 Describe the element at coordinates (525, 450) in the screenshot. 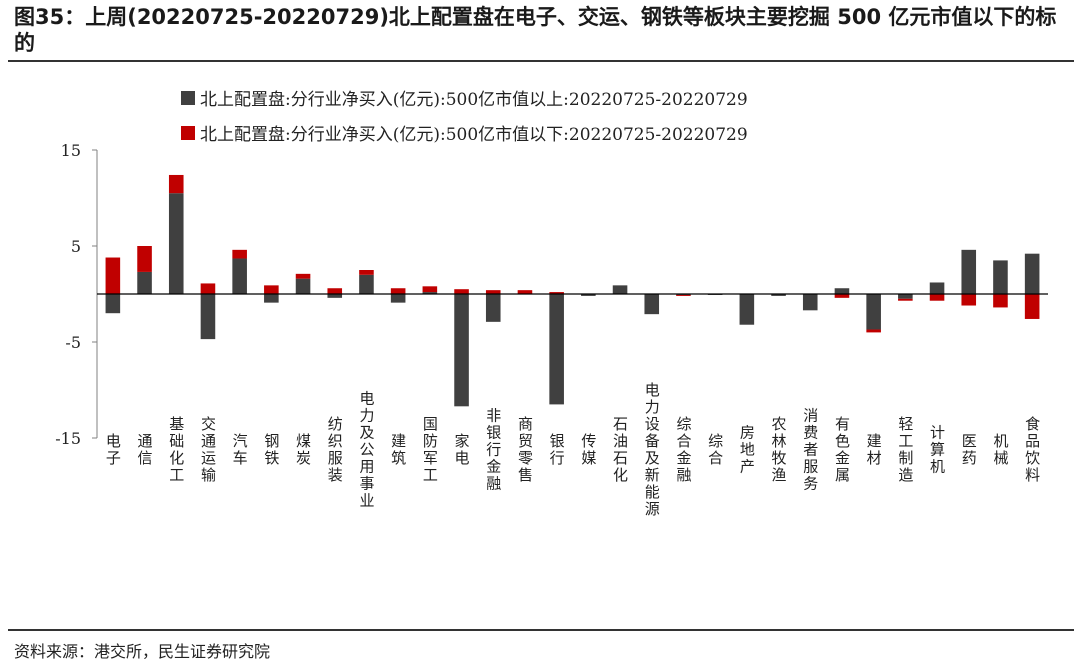

I see `x-tick-label-商贸零售: 商贸零售` at that location.